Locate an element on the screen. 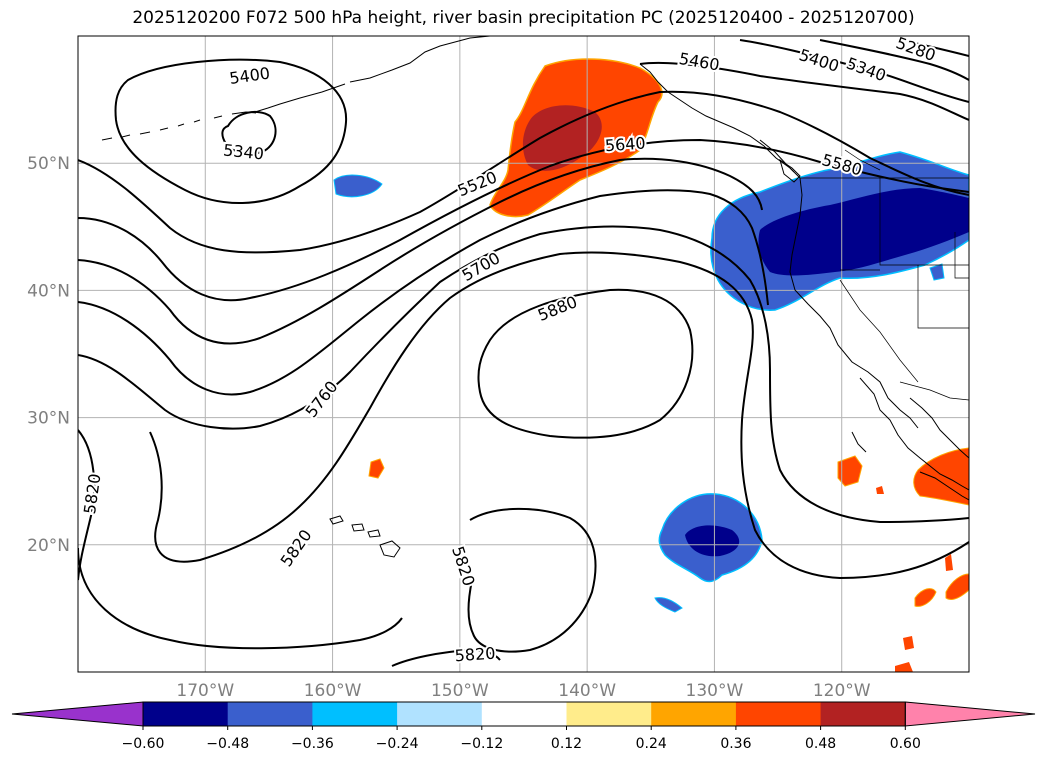 This screenshot has width=1047, height=765. latitude-labels: 50°N 40°N 30°N 20°N is located at coordinates (48, 355).